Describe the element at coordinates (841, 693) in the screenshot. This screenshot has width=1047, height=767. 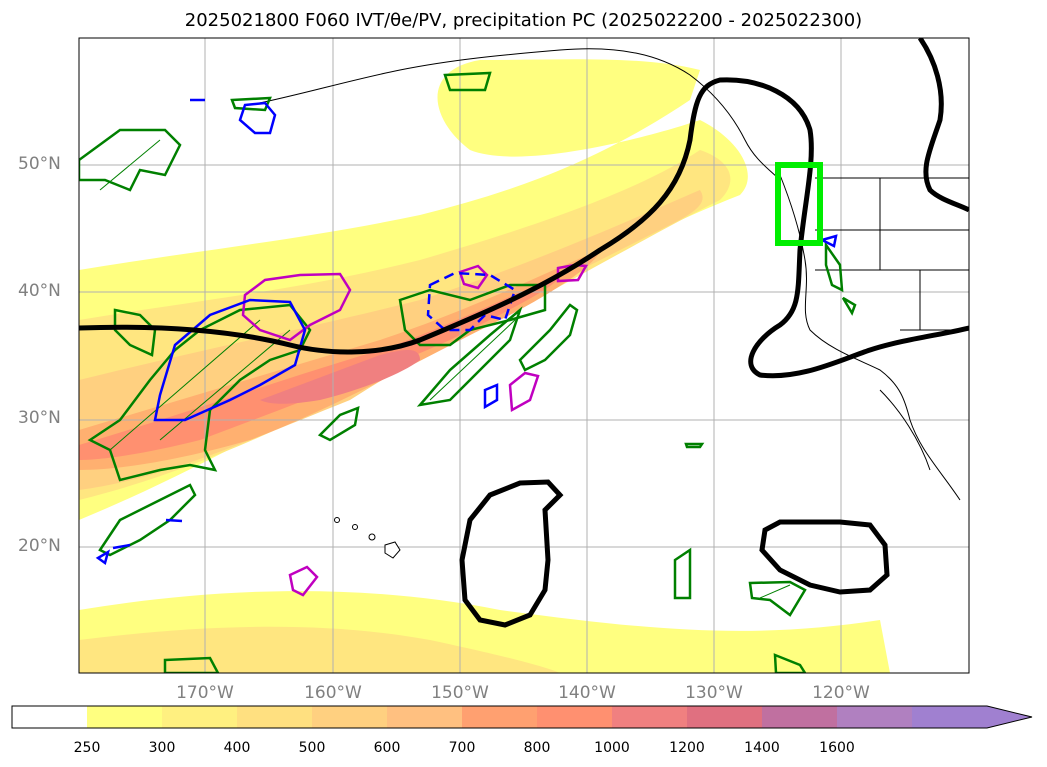
I see `lon-label-120: 120°W` at that location.